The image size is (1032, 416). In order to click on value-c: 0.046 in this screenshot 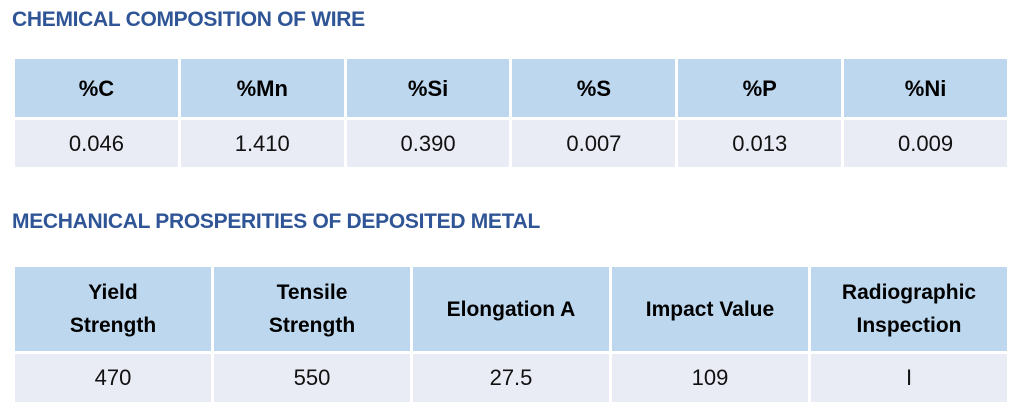, I will do `click(96, 143)`.